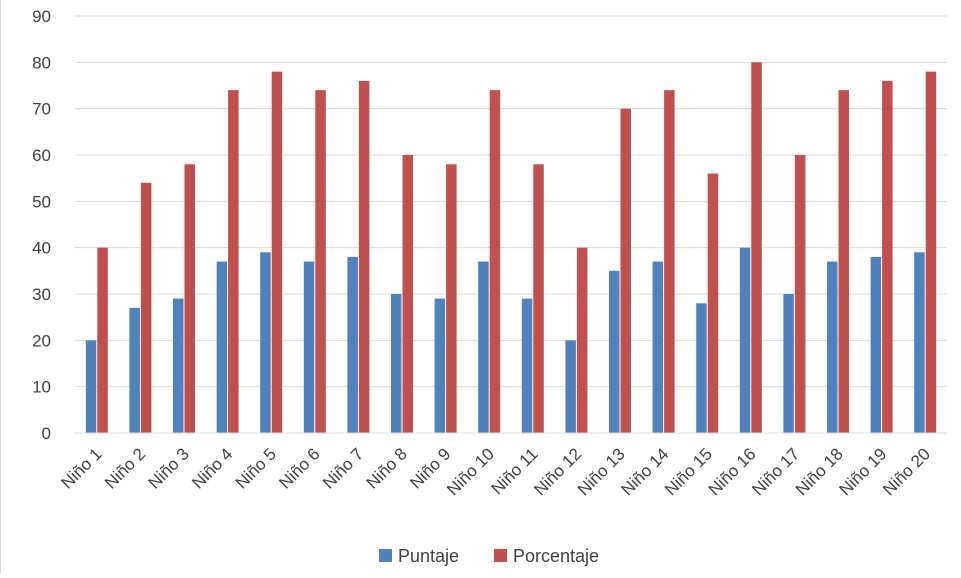 The image size is (961, 578). Describe the element at coordinates (343, 468) in the screenshot. I see `x-tick-label: Niño 7` at that location.